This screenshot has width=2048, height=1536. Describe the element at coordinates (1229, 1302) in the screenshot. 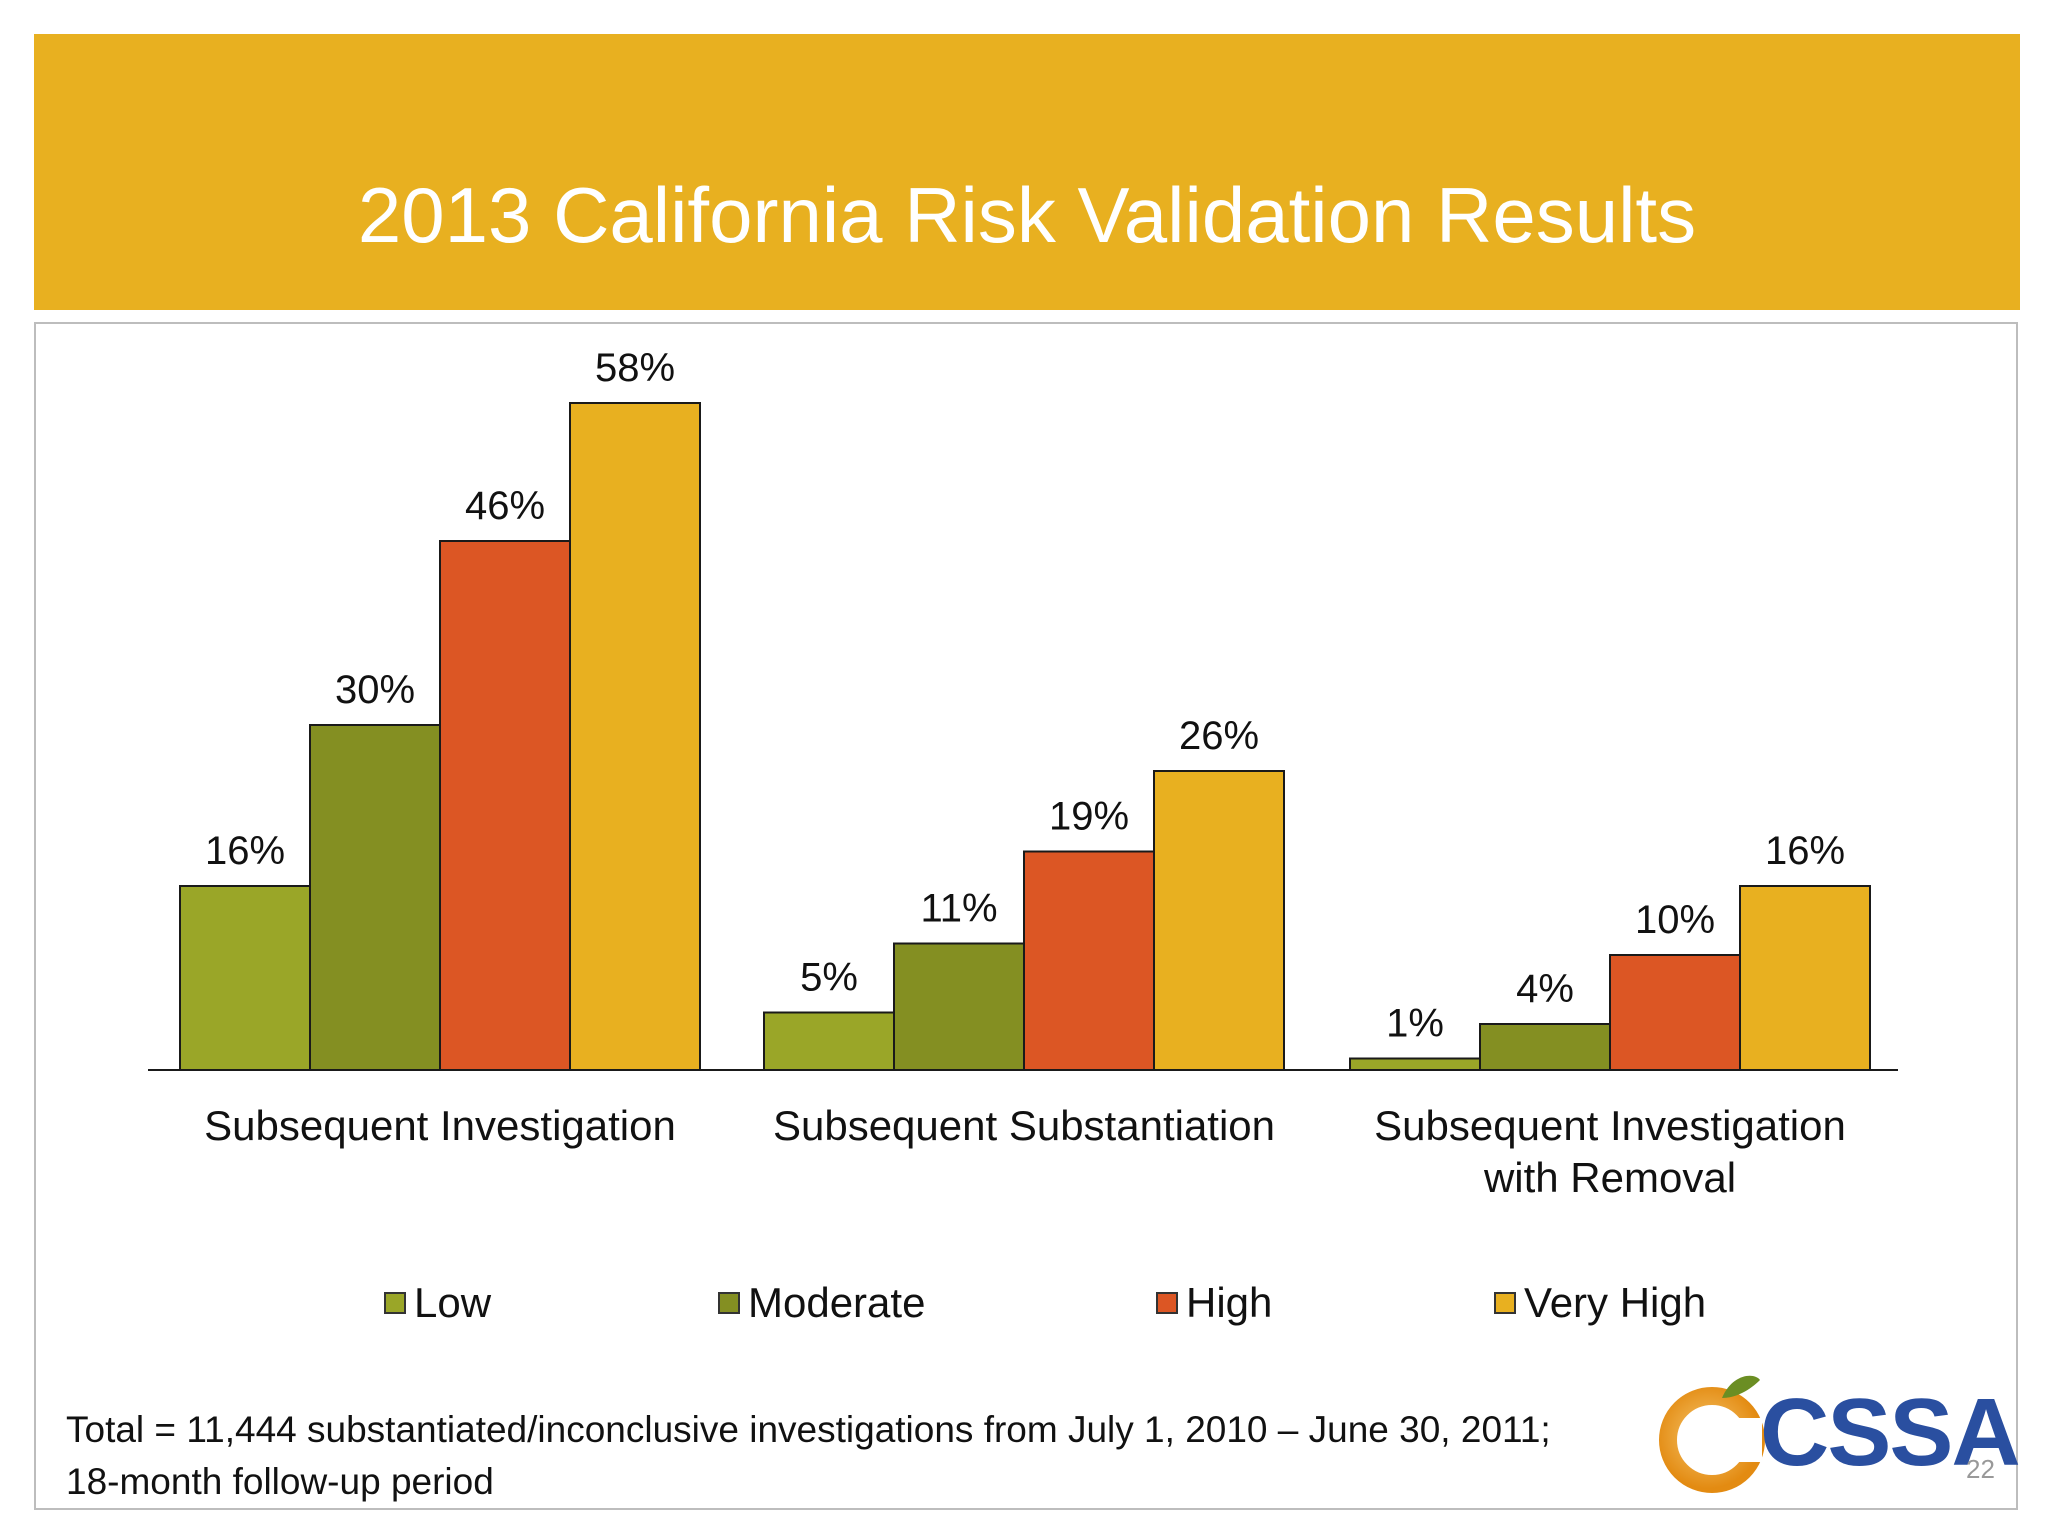

I see `legend-label: High` at that location.